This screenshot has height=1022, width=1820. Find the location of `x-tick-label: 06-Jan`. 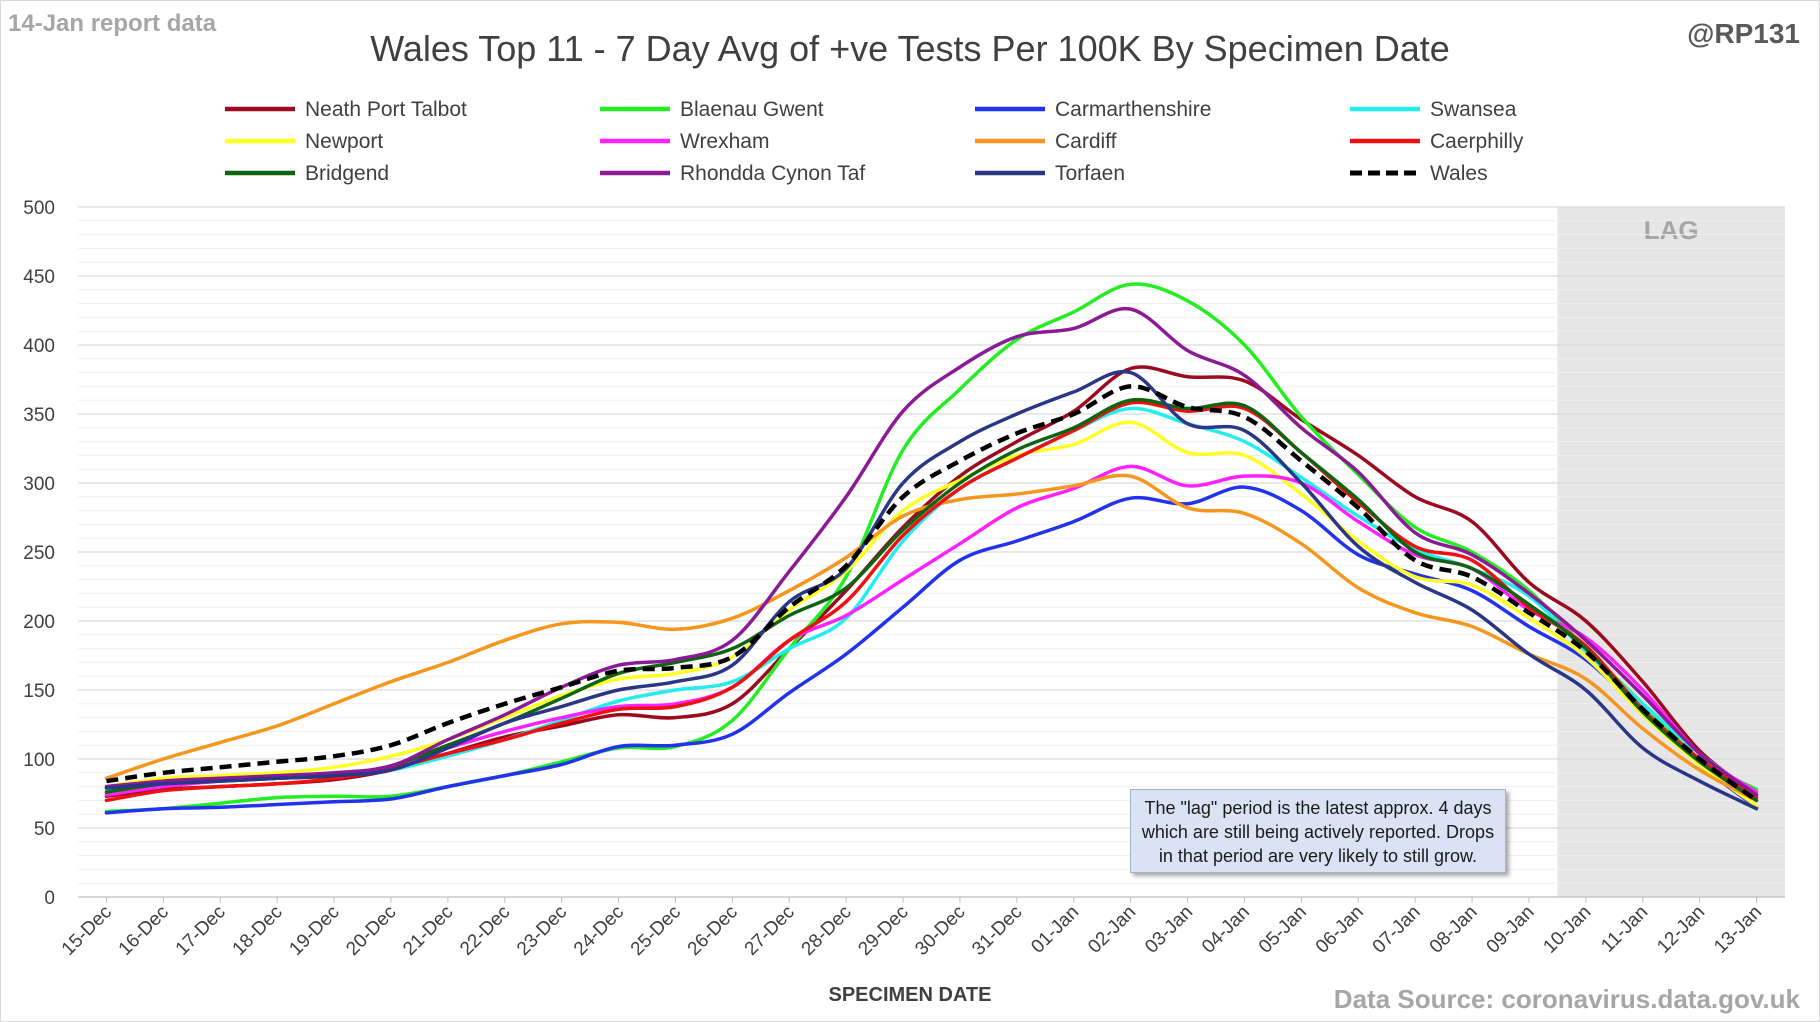

x-tick-label: 06-Jan is located at coordinates (1340, 930).